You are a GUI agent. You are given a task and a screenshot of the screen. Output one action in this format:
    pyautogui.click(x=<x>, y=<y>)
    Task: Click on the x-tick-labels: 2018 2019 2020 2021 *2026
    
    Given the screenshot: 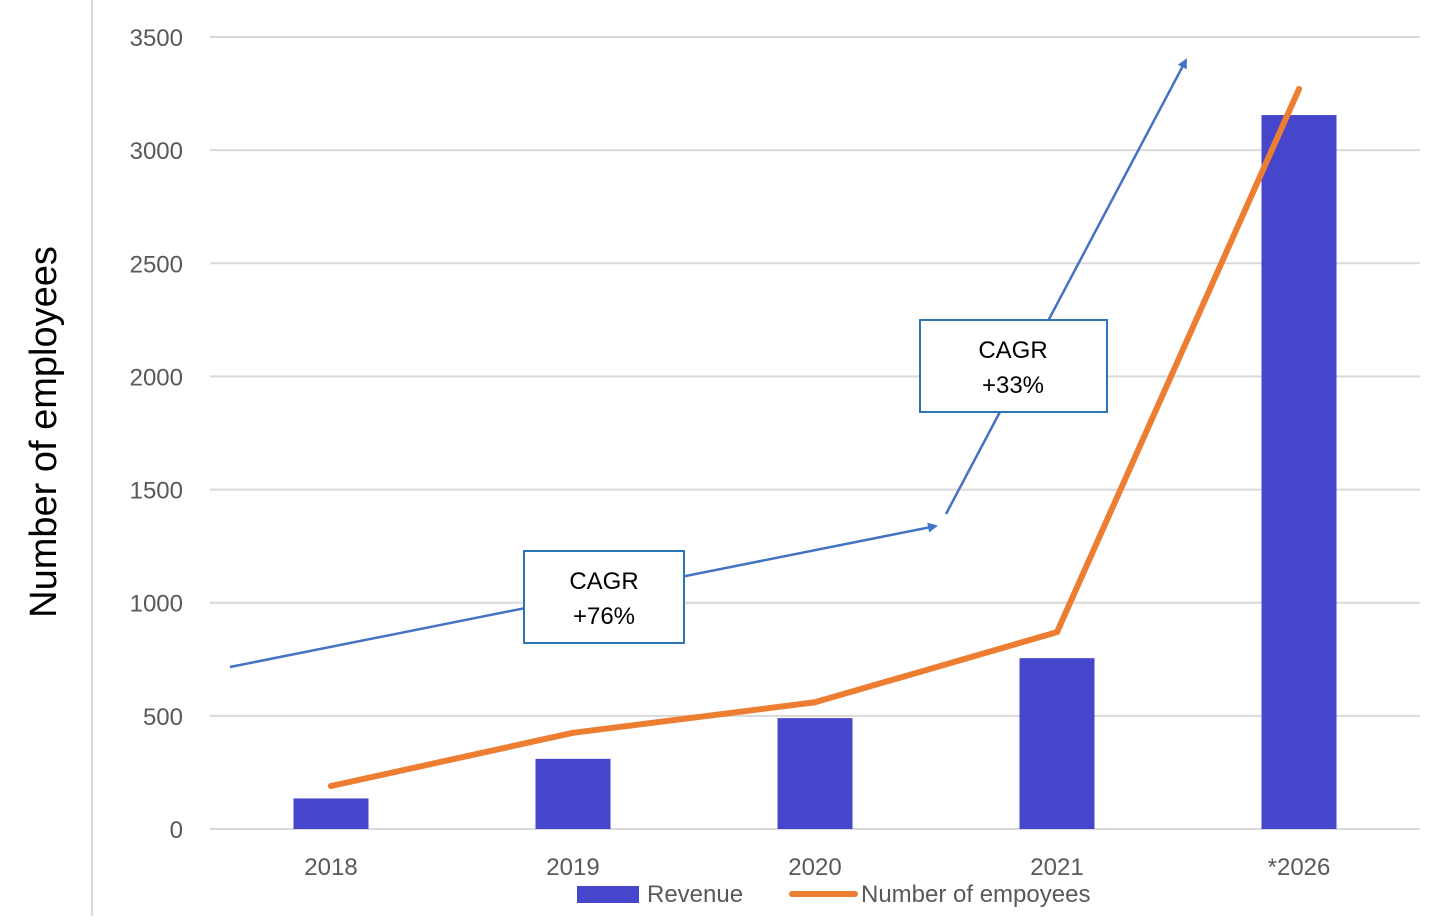 What is the action you would take?
    pyautogui.click(x=817, y=867)
    